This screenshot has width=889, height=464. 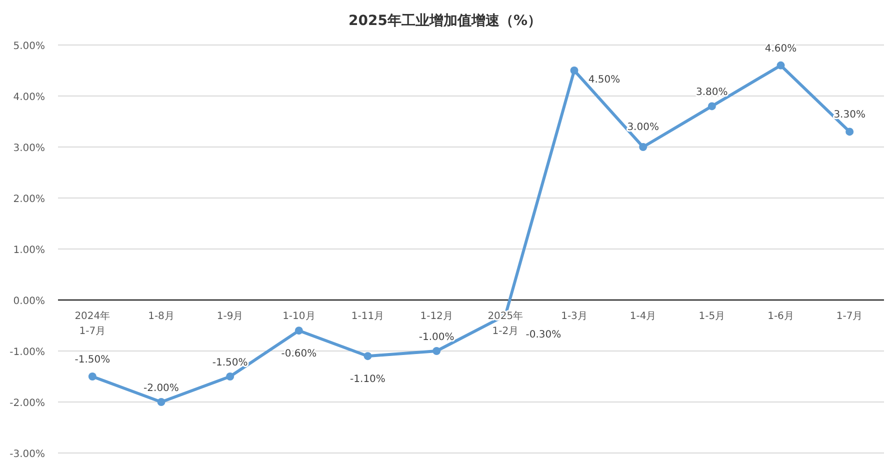 I want to click on x-tick-label: 1-12月, so click(x=436, y=316).